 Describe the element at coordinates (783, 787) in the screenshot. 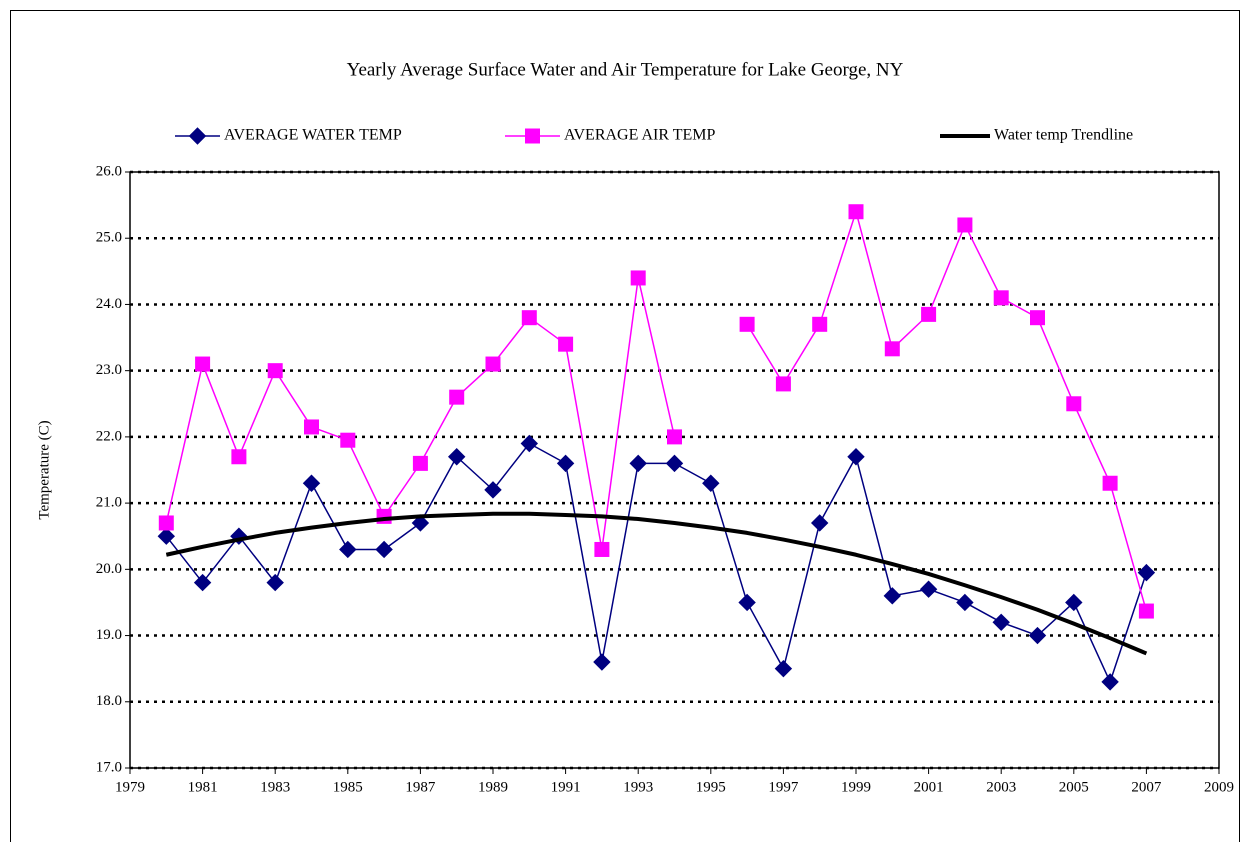

I see `x-tick-label: 1997` at that location.